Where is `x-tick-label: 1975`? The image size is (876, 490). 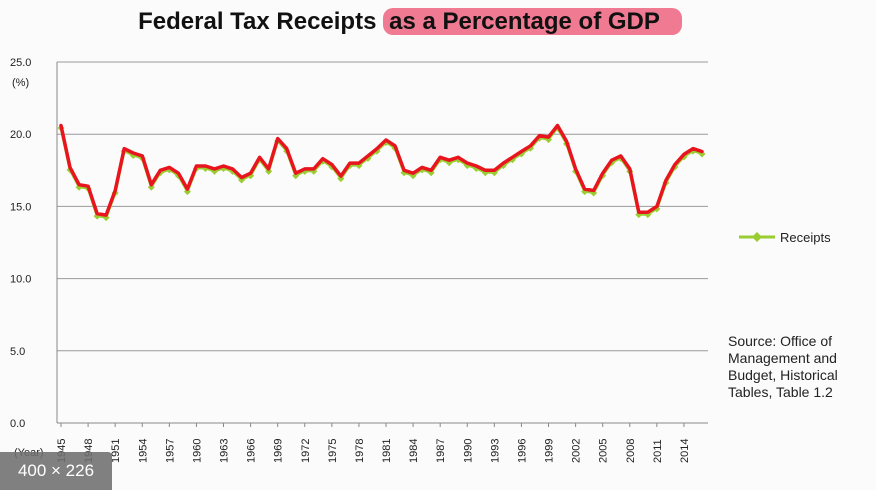 x-tick-label: 1975 is located at coordinates (333, 451).